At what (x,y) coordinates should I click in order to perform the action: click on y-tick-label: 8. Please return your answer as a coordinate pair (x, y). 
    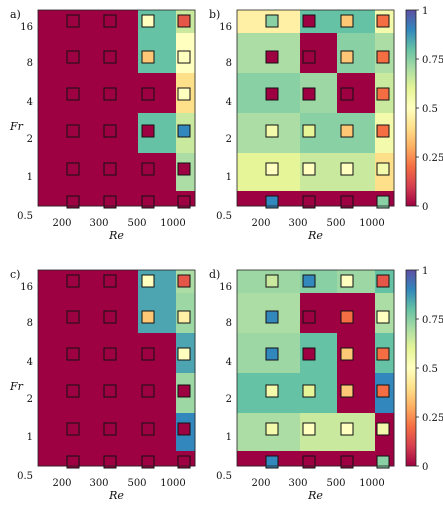
    Looking at the image, I should click on (30, 323).